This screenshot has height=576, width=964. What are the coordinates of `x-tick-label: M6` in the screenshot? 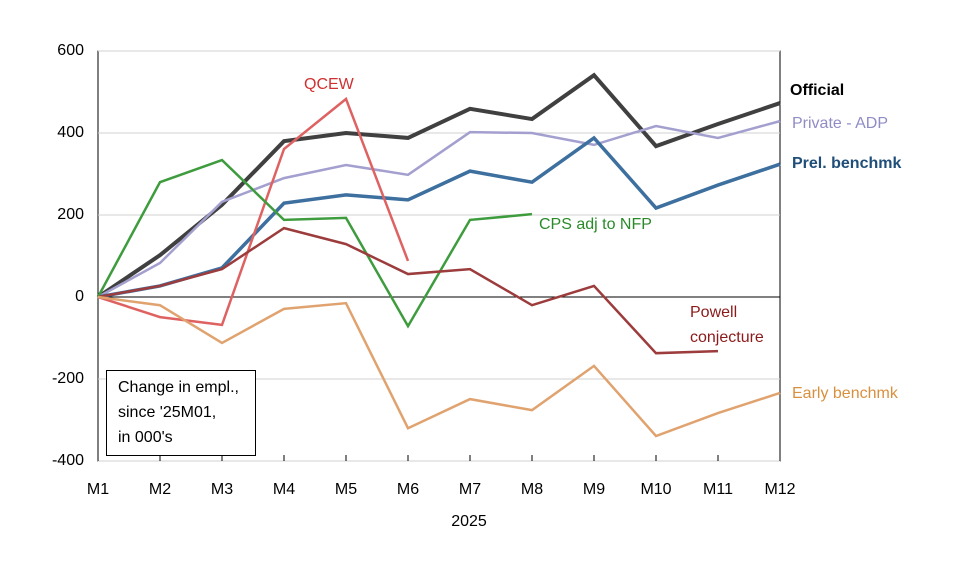 It's located at (408, 489).